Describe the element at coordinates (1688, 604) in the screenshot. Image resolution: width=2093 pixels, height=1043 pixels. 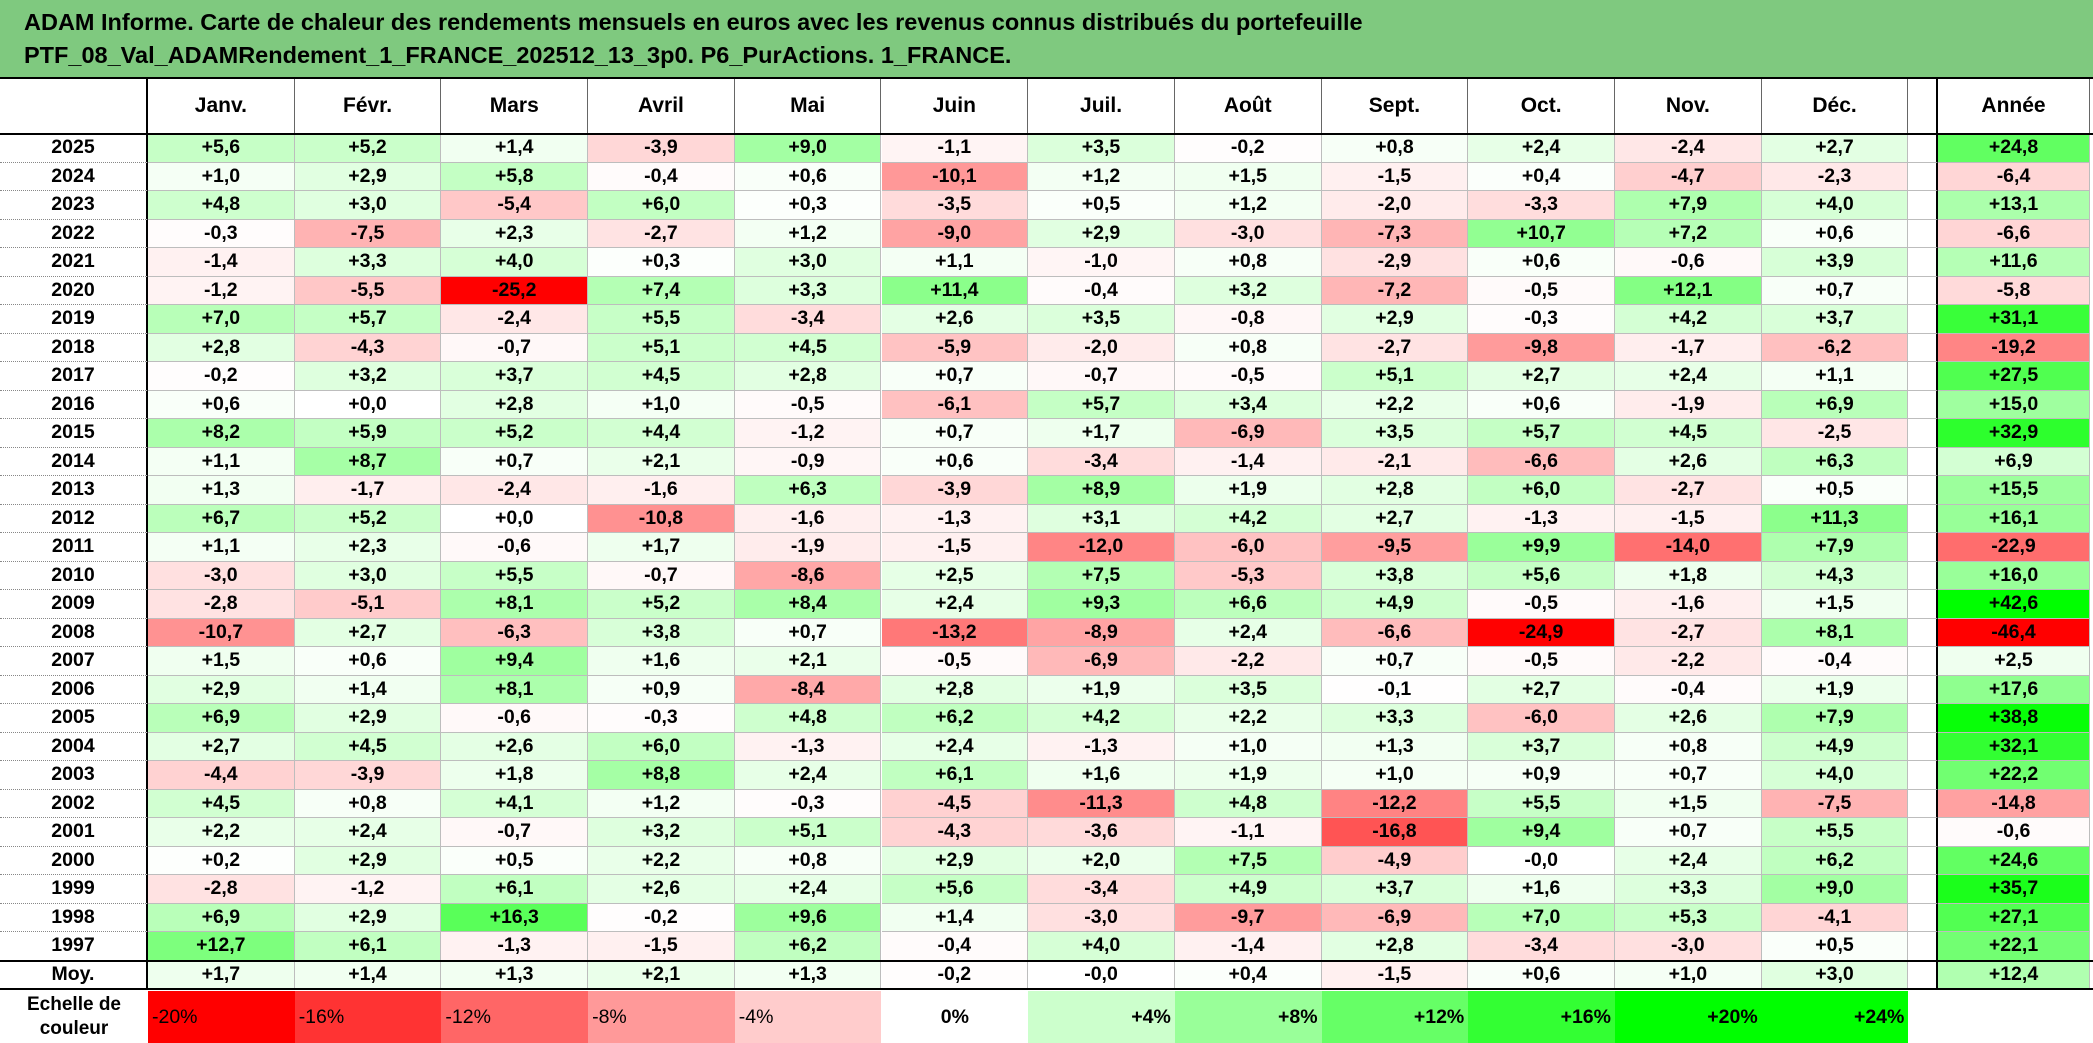
I see `heatmap-cell: -1,6` at that location.